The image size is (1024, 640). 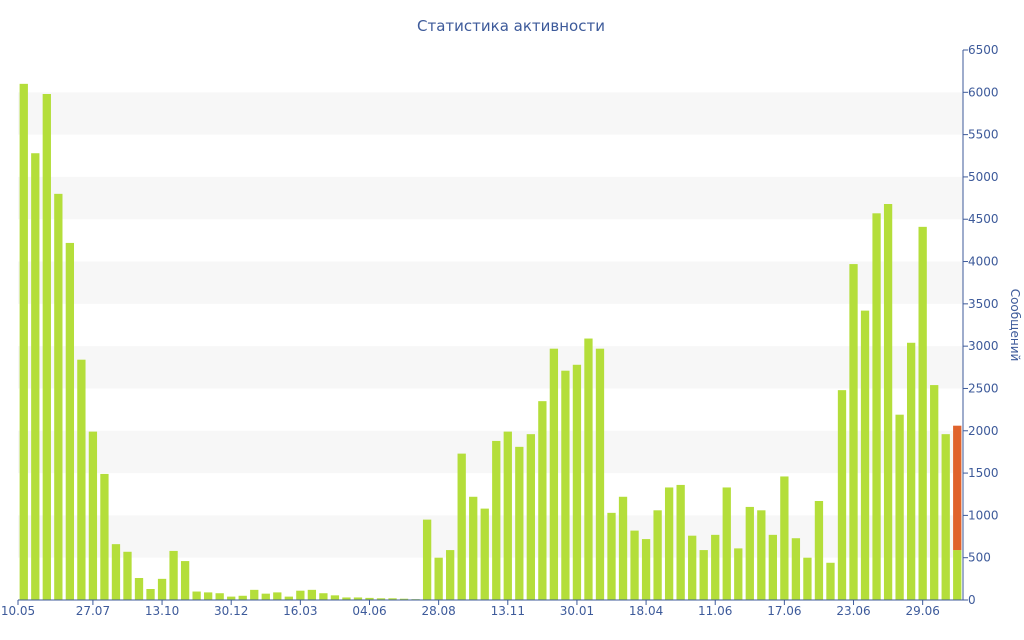 What do you see at coordinates (646, 611) in the screenshot?
I see `x-tick-label: 18.04` at bounding box center [646, 611].